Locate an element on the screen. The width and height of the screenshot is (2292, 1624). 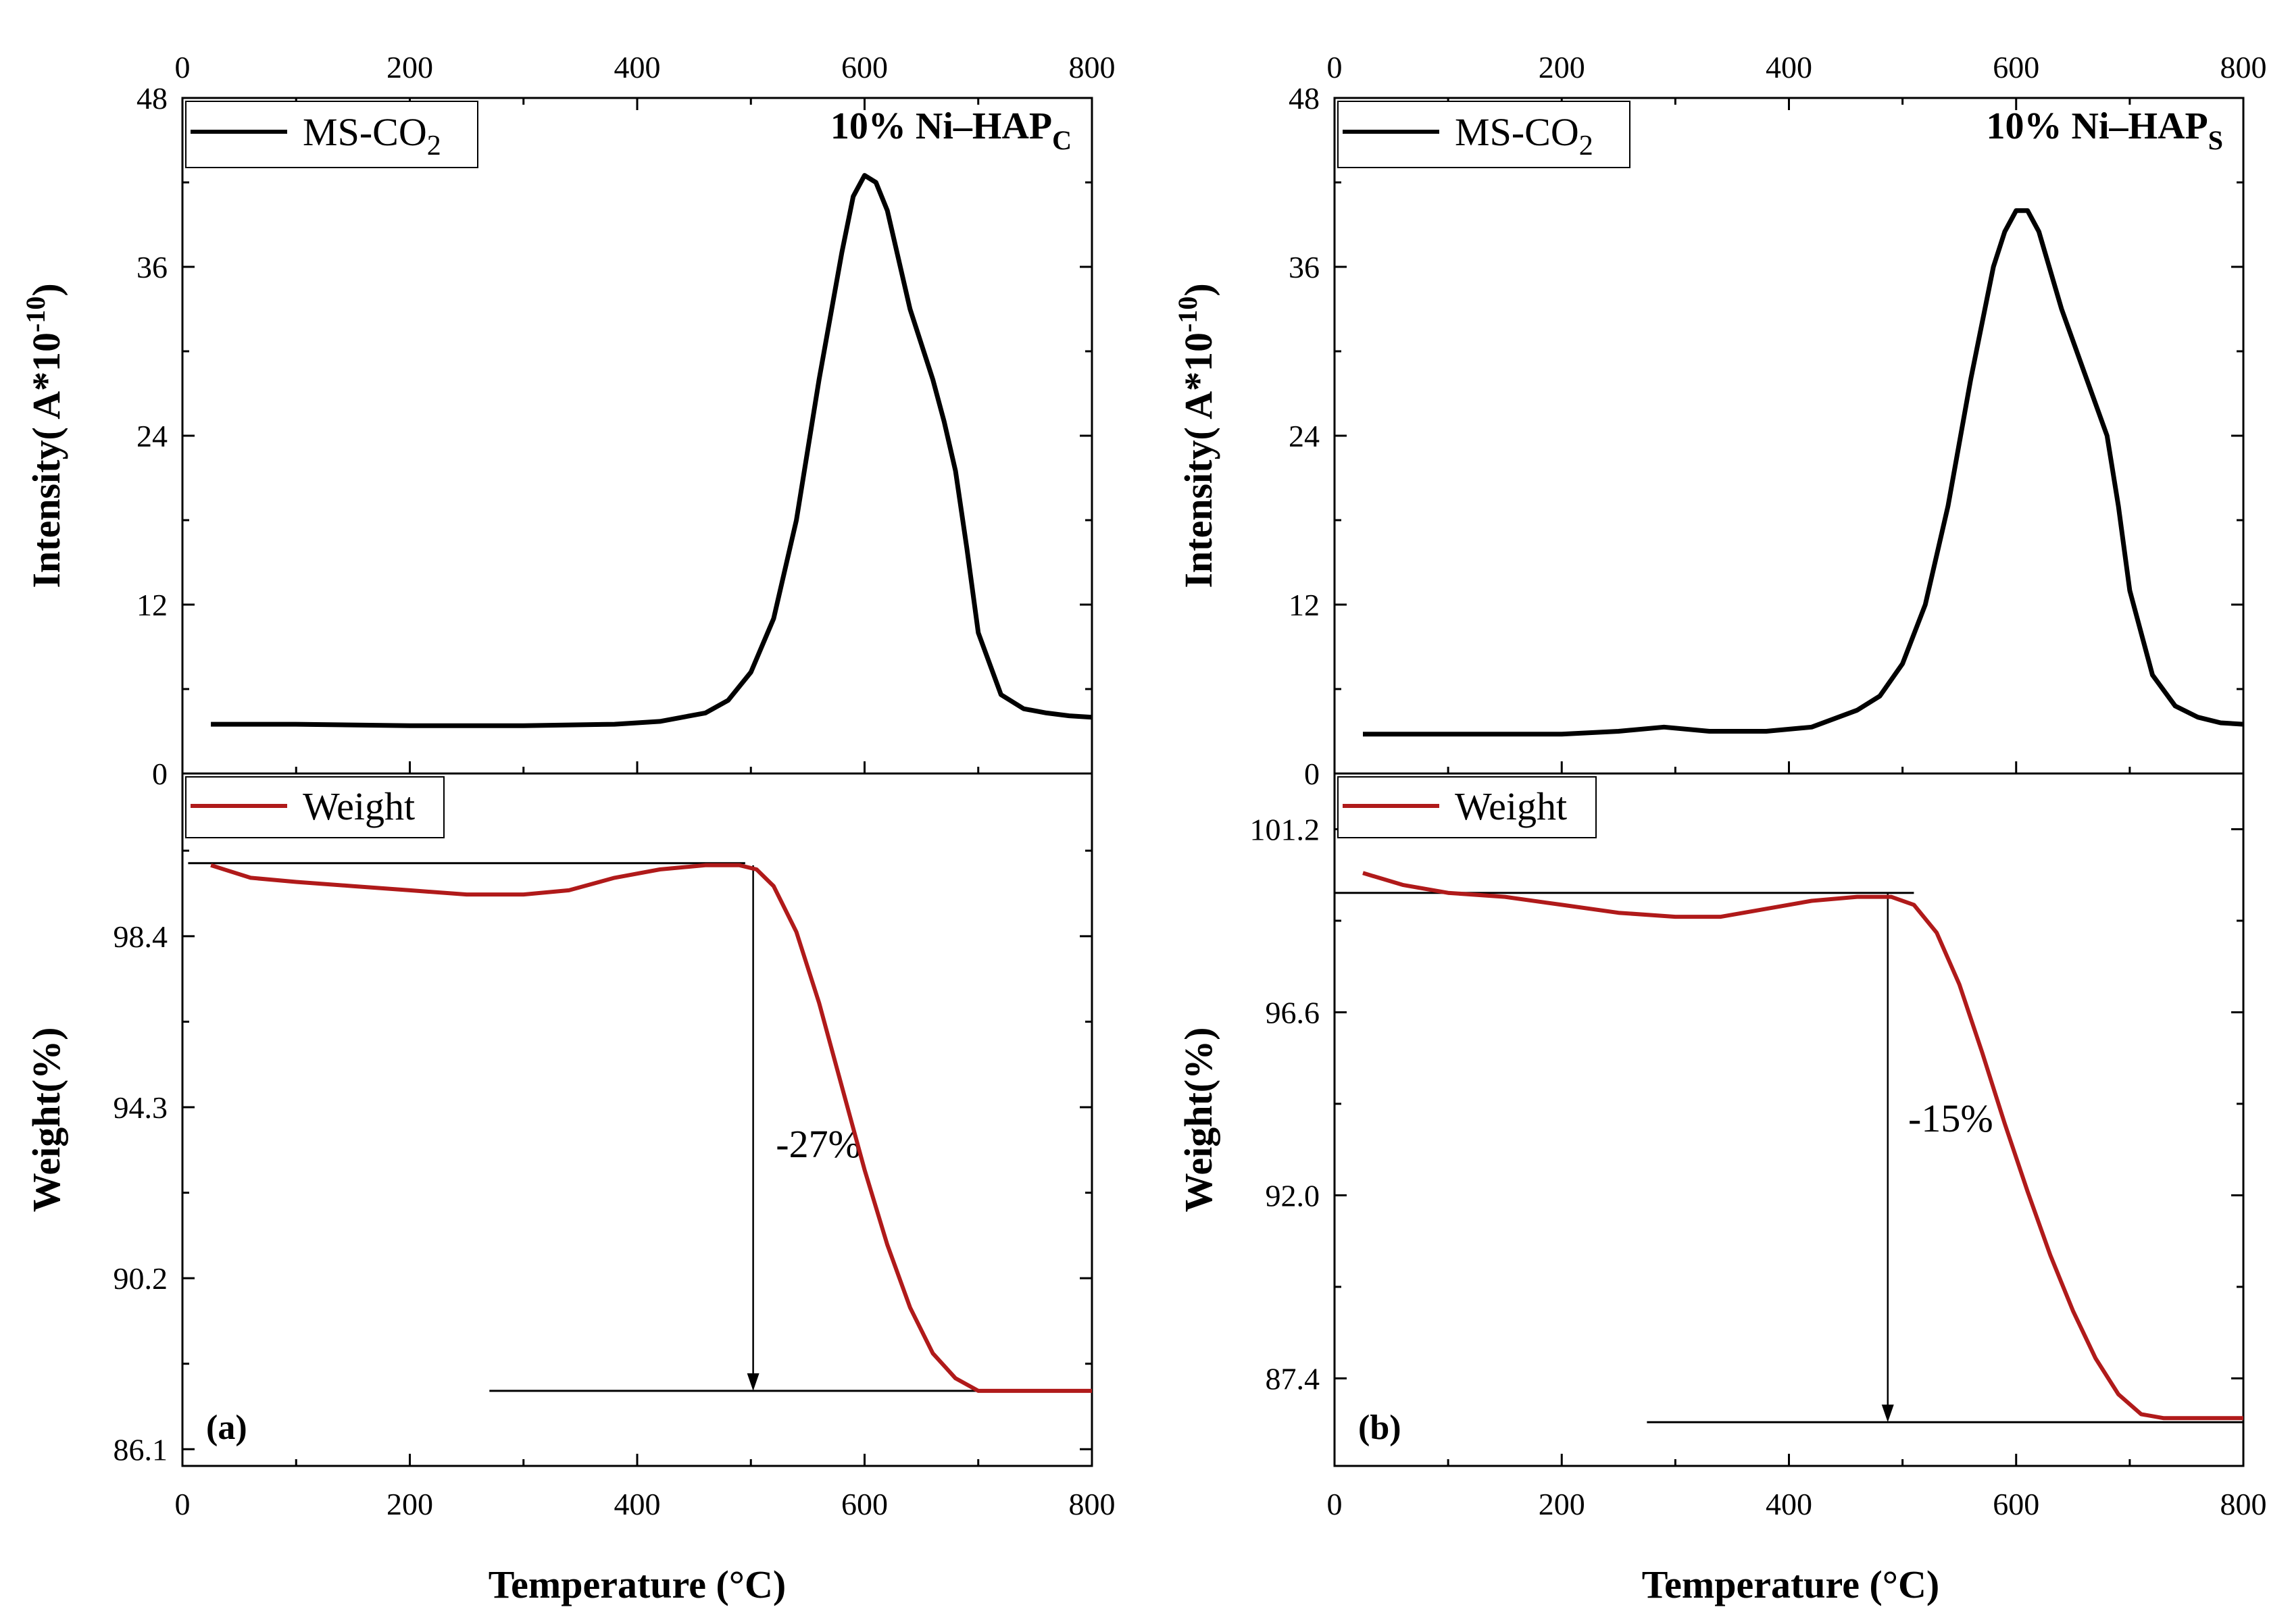
ms-co2-line-a is located at coordinates (652, 450).